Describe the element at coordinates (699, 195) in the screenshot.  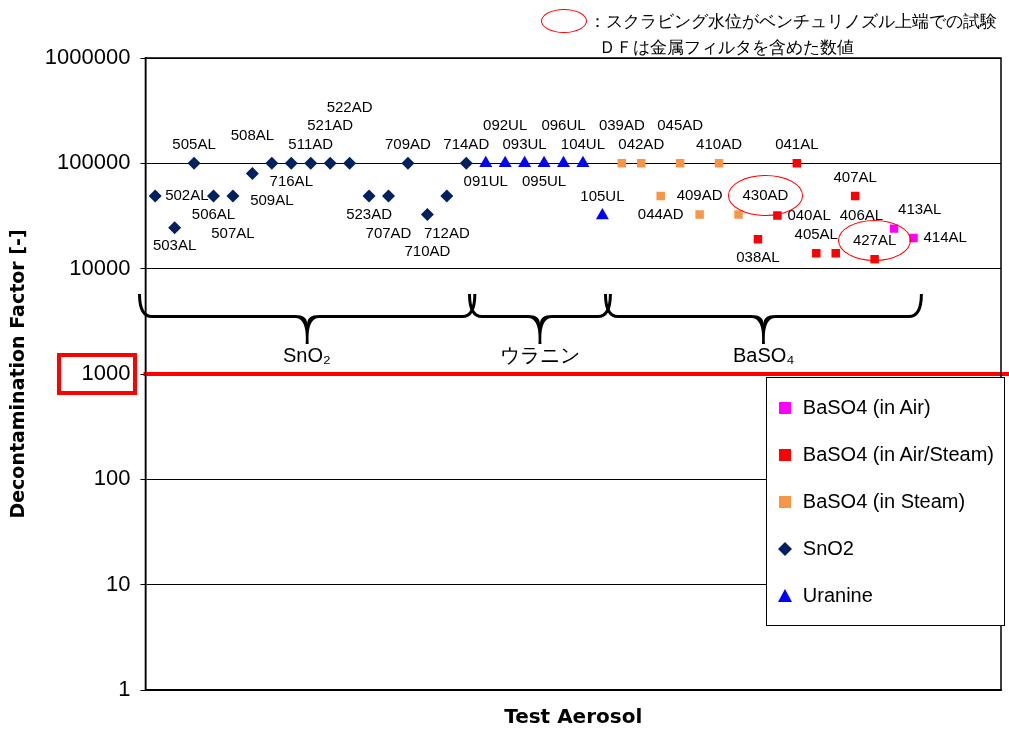
I see `annotation: 409AD` at that location.